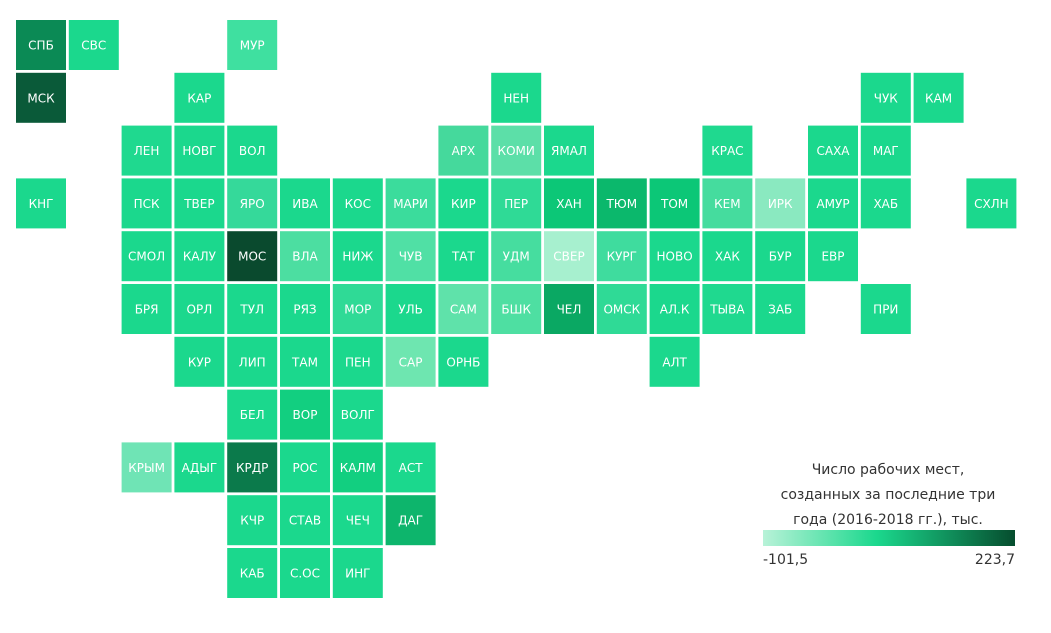 This screenshot has width=1051, height=633. Describe the element at coordinates (358, 204) in the screenshot. I see `region-label: КОС` at that location.